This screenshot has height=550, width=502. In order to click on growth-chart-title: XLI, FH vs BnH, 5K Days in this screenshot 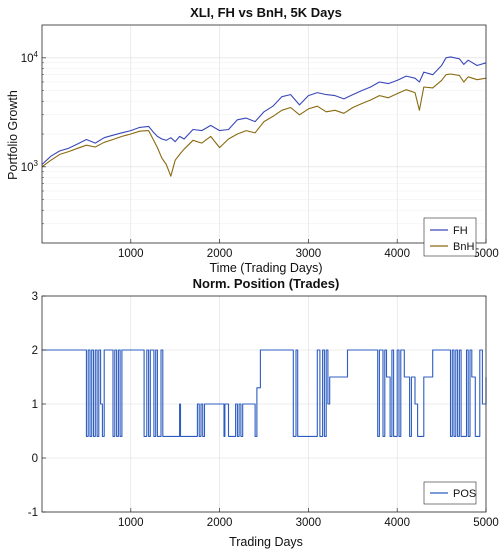, I will do `click(266, 12)`.